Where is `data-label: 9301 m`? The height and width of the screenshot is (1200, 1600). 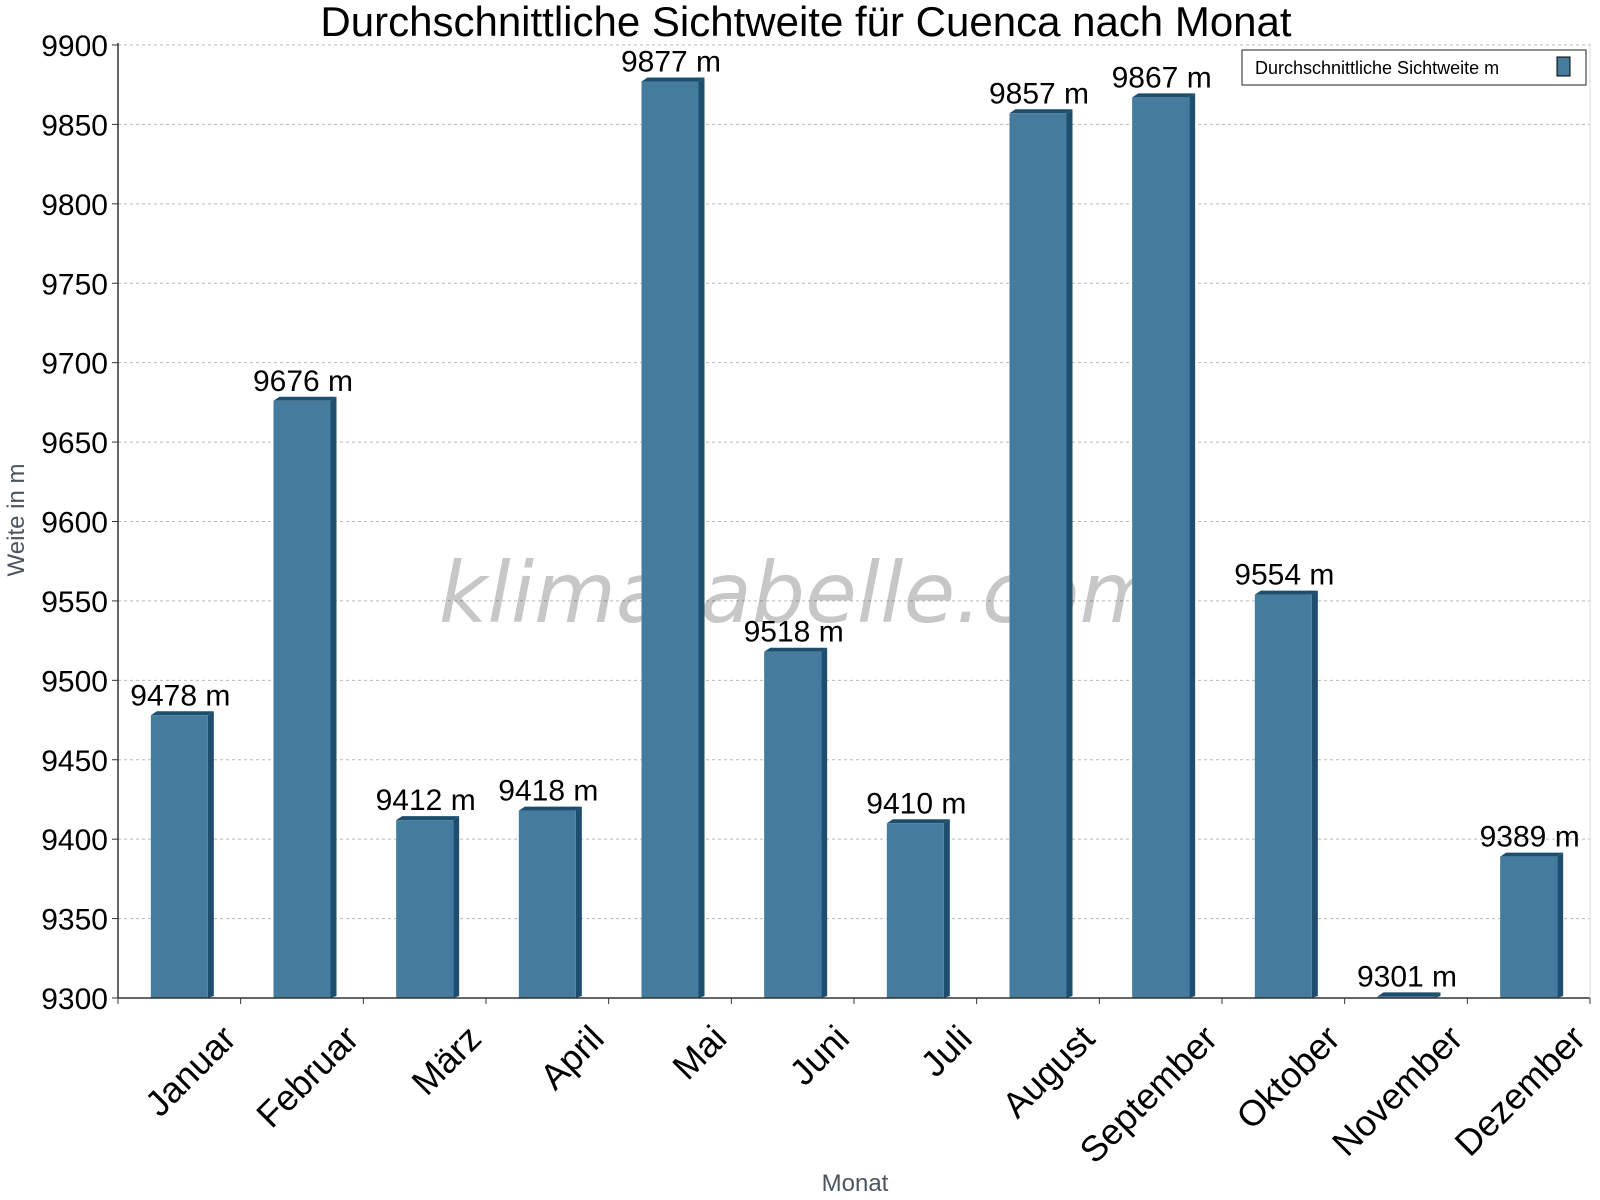
data-label: 9301 m is located at coordinates (1407, 976).